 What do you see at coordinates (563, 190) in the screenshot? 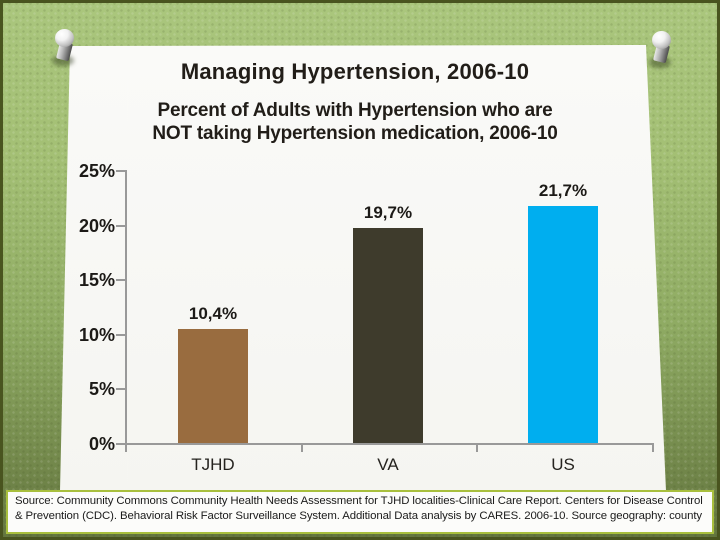
I see `bar-value-label: 21,7%` at bounding box center [563, 190].